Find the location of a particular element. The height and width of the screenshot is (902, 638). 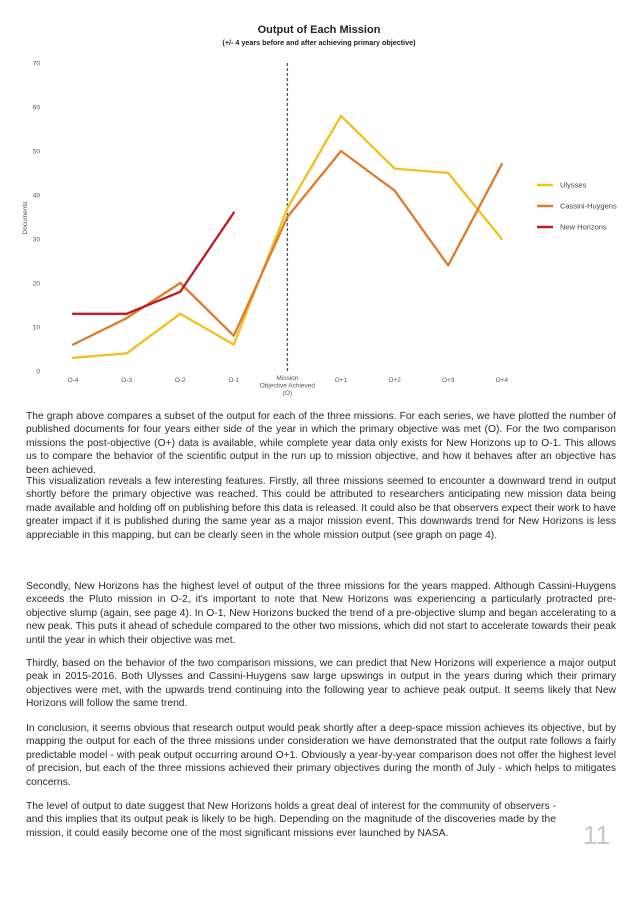

y-axis-label: Documents is located at coordinates (25, 218).